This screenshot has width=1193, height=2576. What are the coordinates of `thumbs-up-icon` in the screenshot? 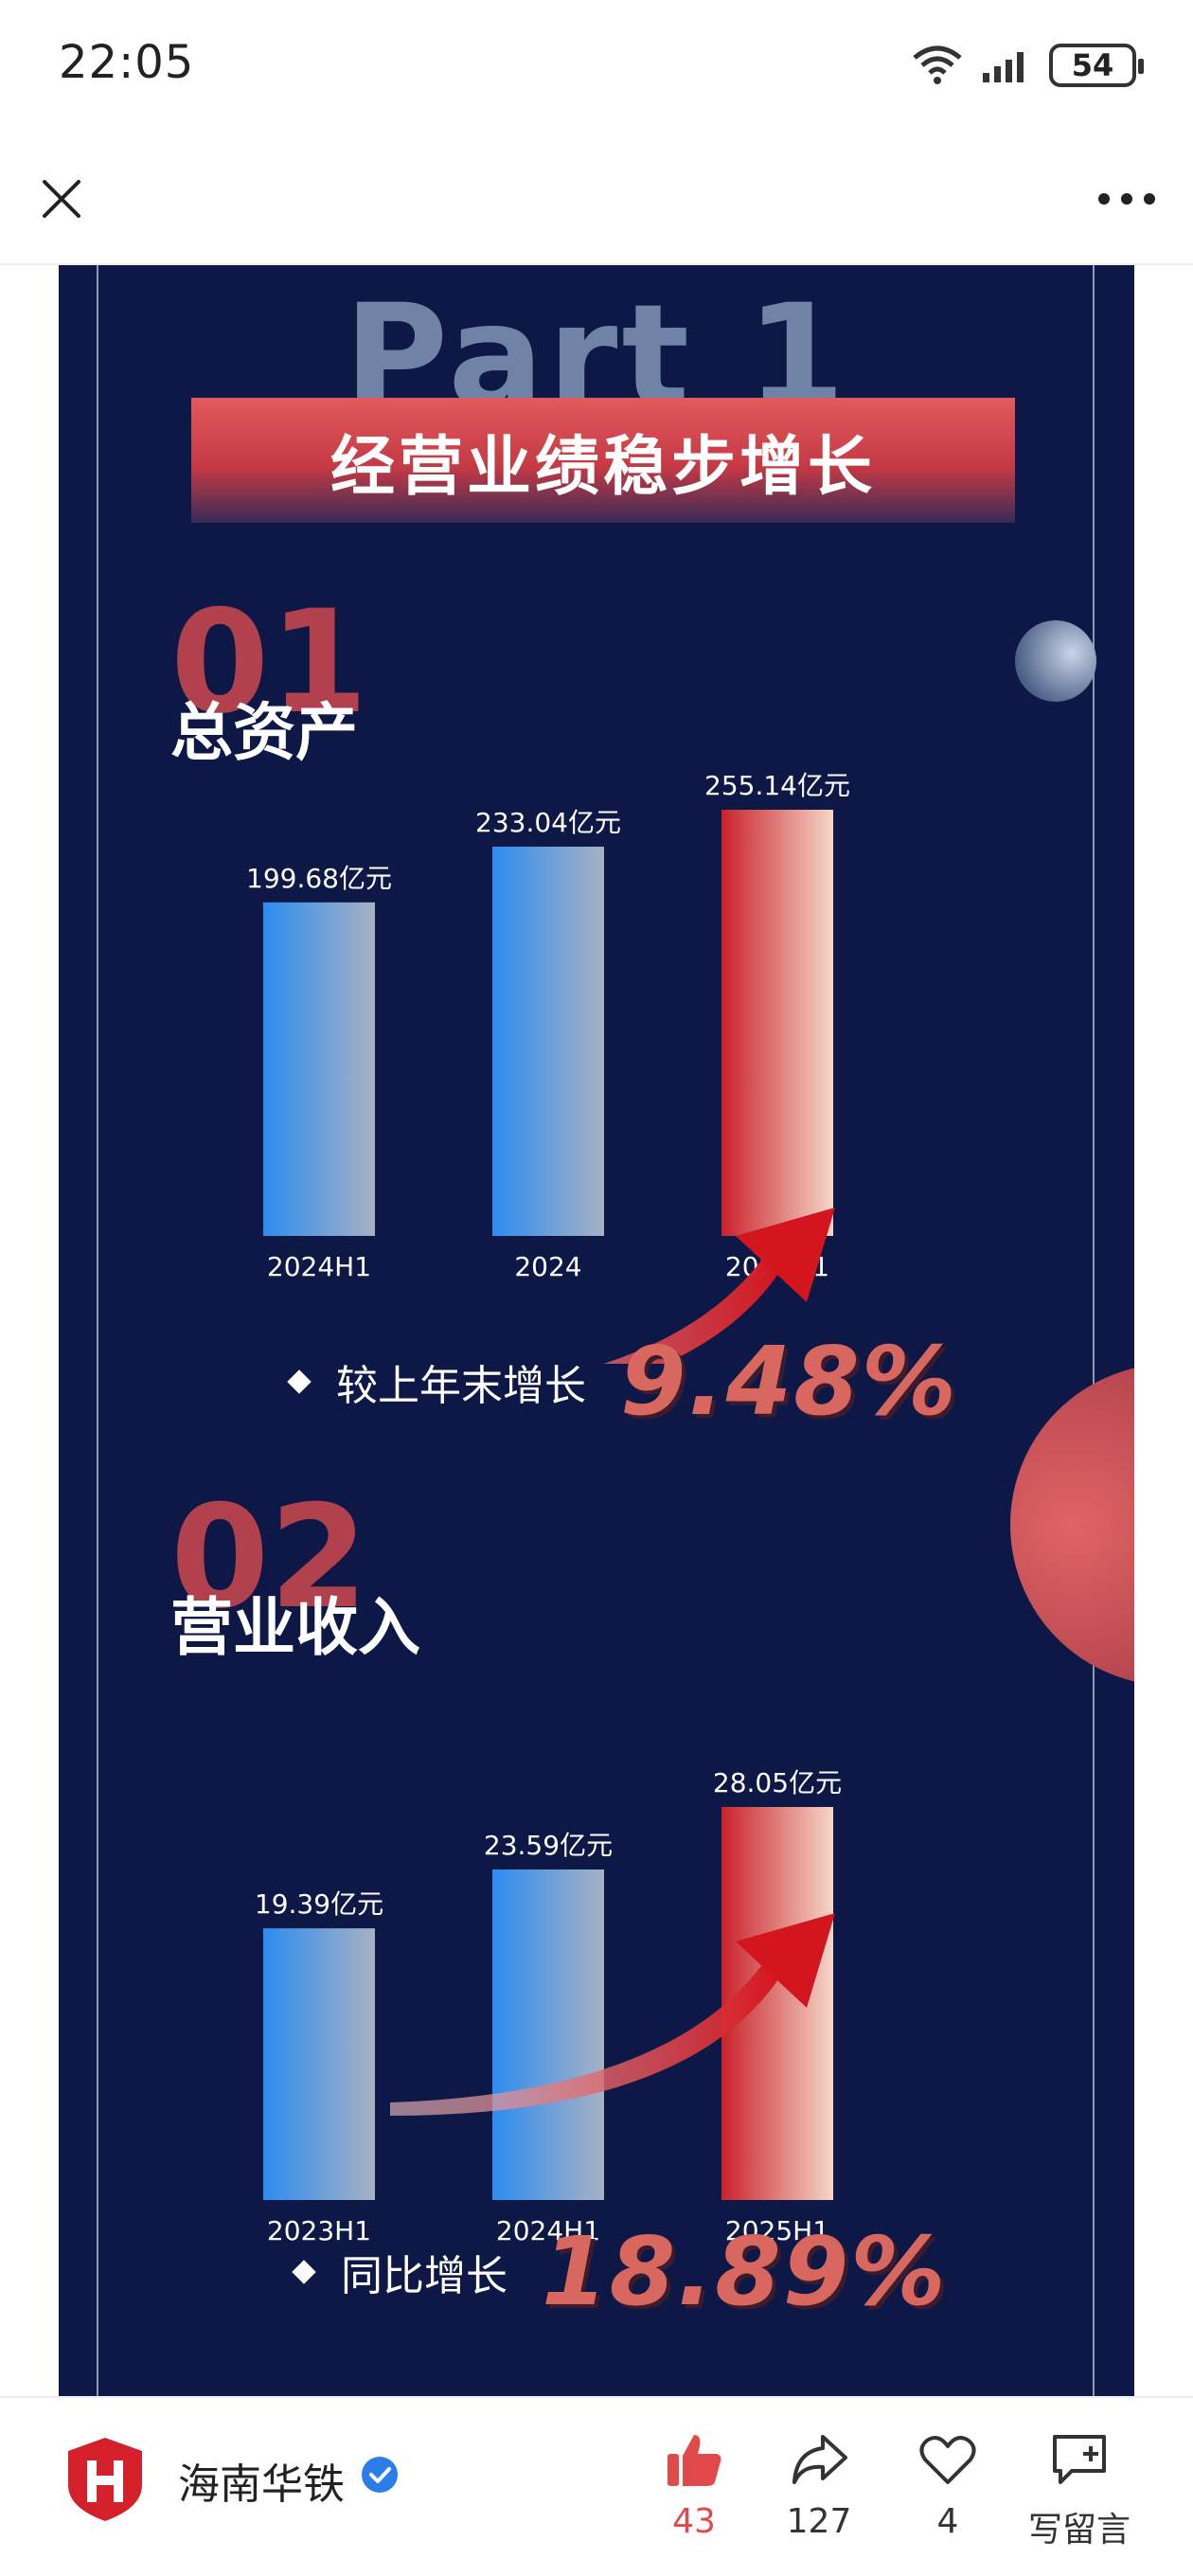 It's located at (694, 2459).